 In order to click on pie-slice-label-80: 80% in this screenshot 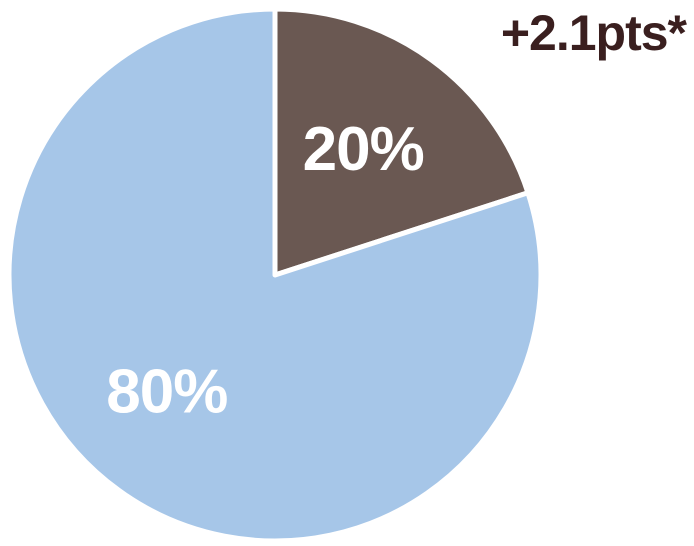, I will do `click(166, 392)`.